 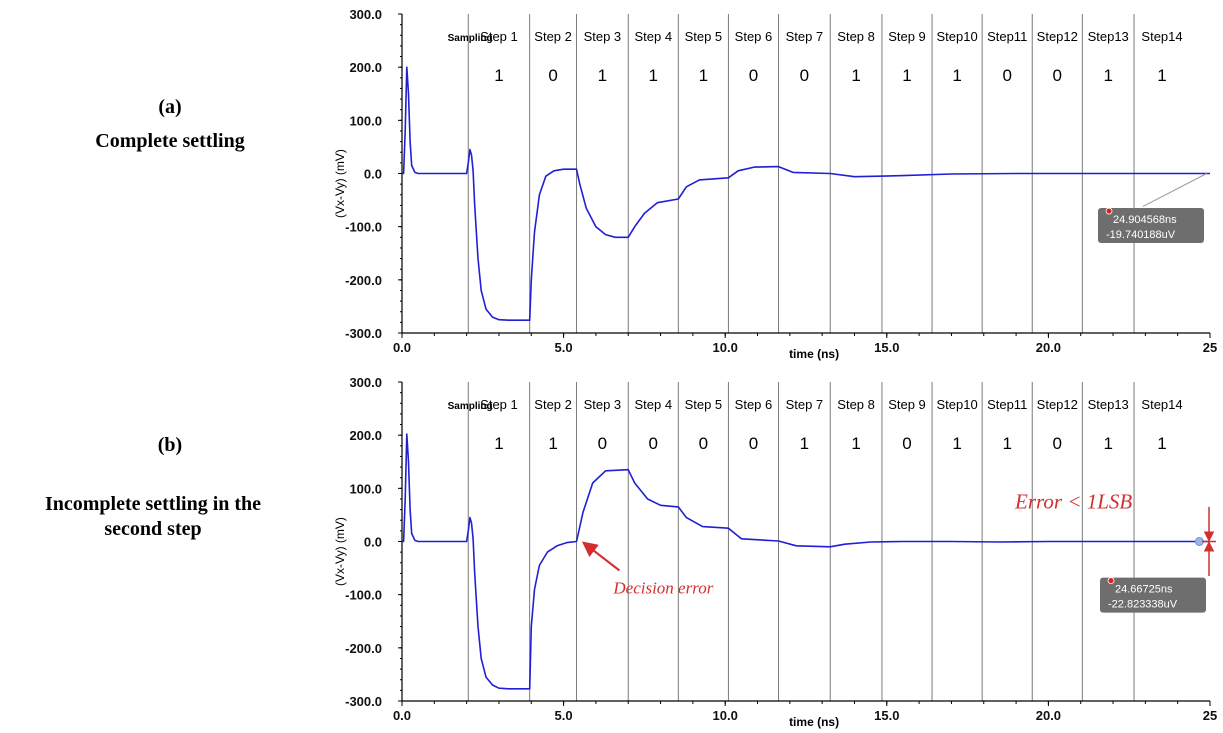 What do you see at coordinates (170, 107) in the screenshot?
I see `panel-a-label: (a)` at bounding box center [170, 107].